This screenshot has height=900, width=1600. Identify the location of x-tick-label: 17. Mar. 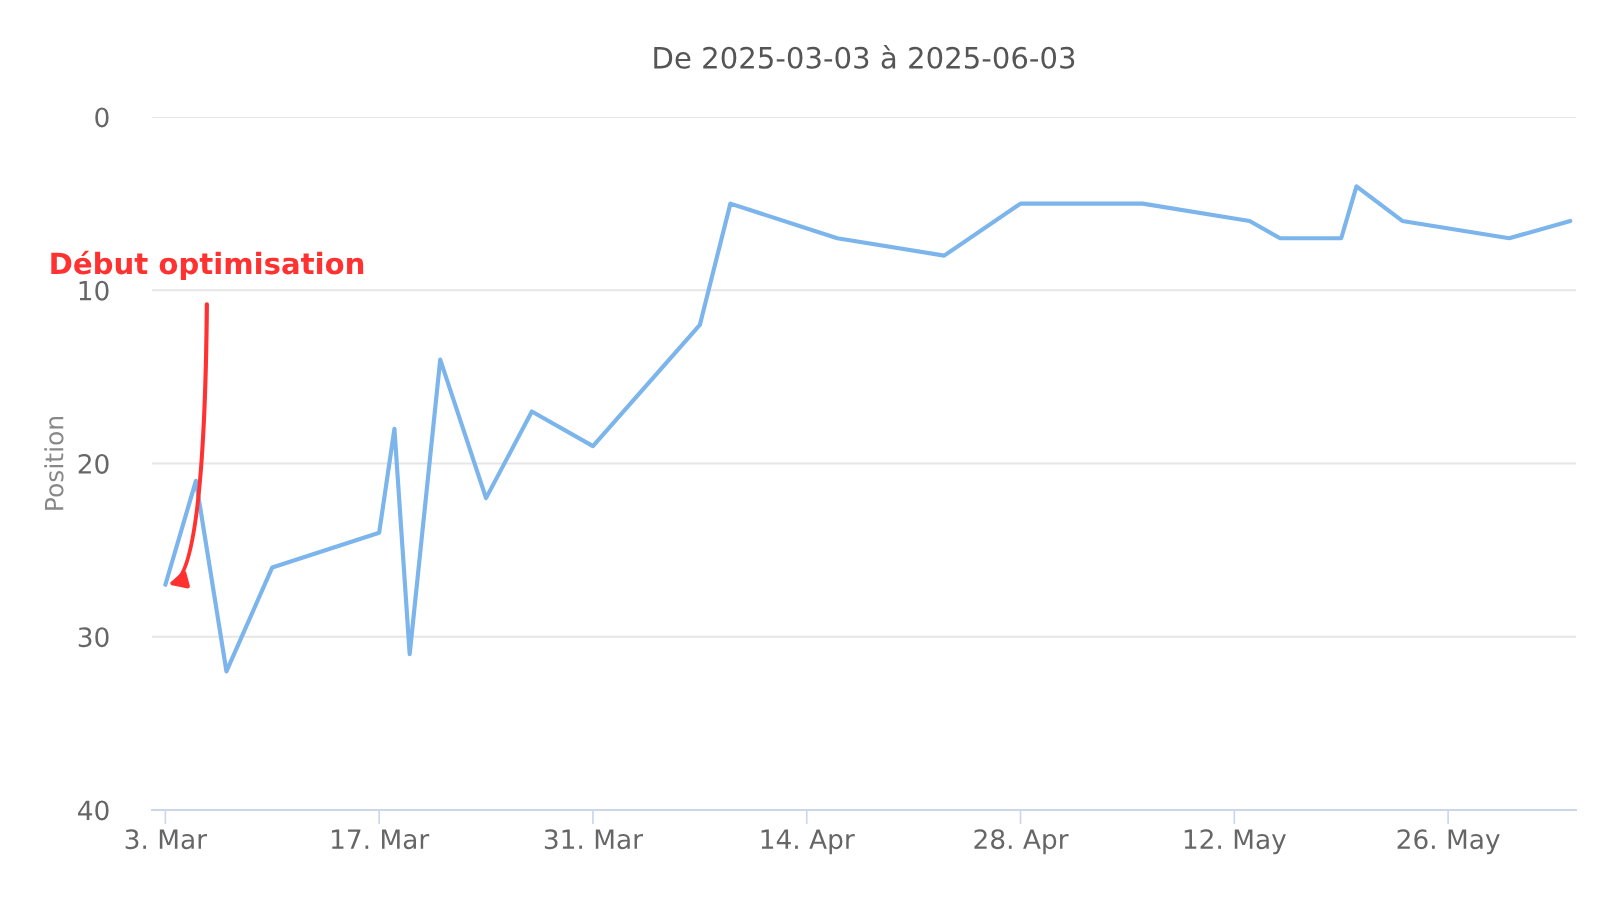
(380, 839).